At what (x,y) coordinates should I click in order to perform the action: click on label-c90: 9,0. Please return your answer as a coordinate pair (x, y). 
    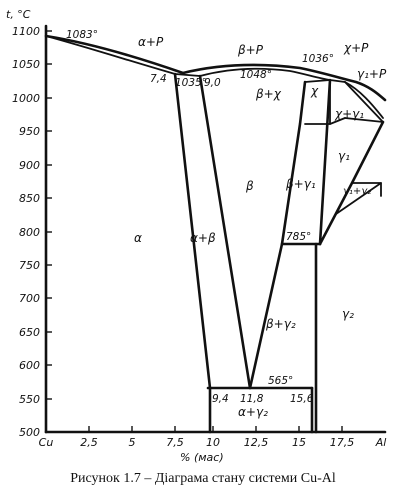
    Looking at the image, I should click on (212, 83).